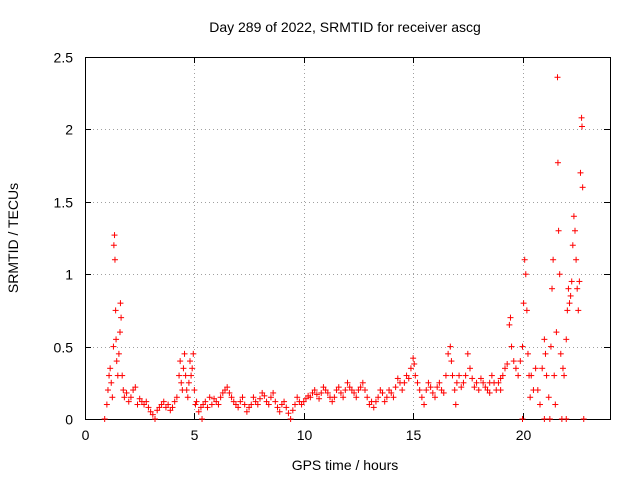 The width and height of the screenshot is (640, 480). What do you see at coordinates (69, 130) in the screenshot?
I see `y-tick-label: 2` at bounding box center [69, 130].